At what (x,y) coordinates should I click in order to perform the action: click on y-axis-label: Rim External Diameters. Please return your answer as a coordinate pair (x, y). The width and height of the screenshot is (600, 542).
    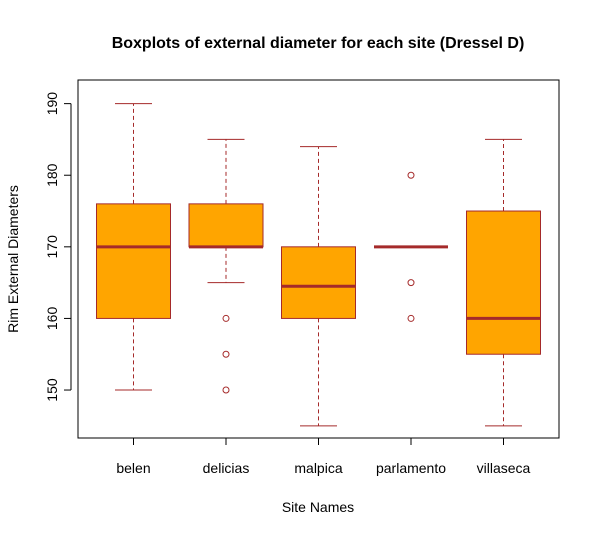
    Looking at the image, I should click on (13, 259).